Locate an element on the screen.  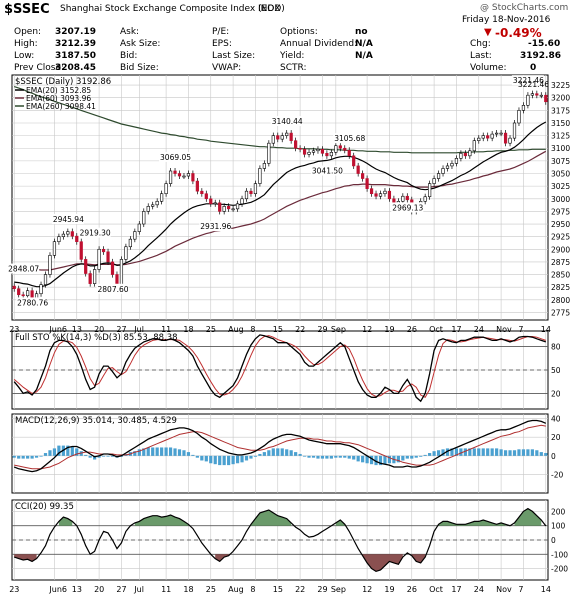
field-value: N/A is located at coordinates (364, 44).